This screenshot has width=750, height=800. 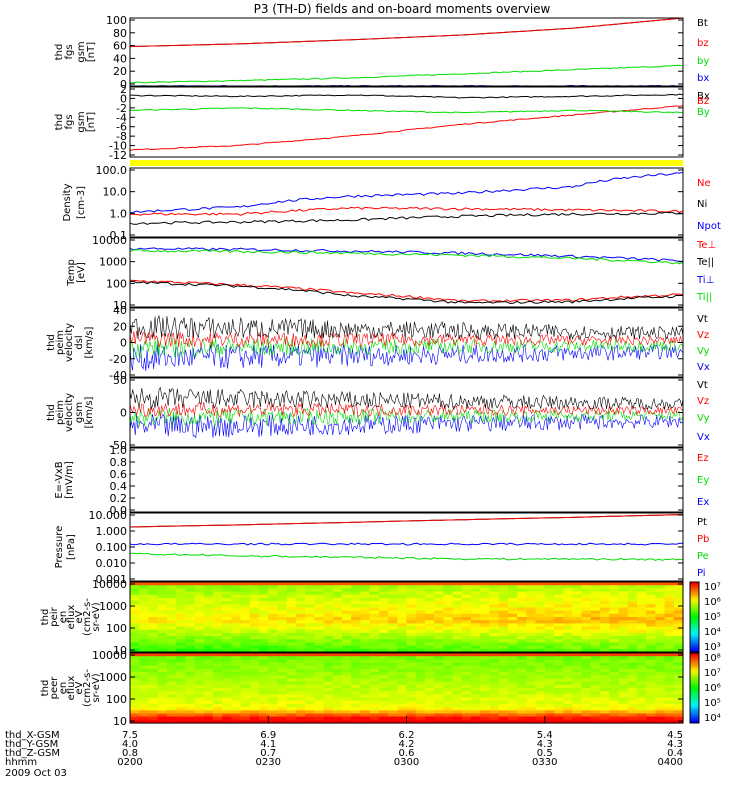 I want to click on colorbar-cell, so click(x=694, y=713).